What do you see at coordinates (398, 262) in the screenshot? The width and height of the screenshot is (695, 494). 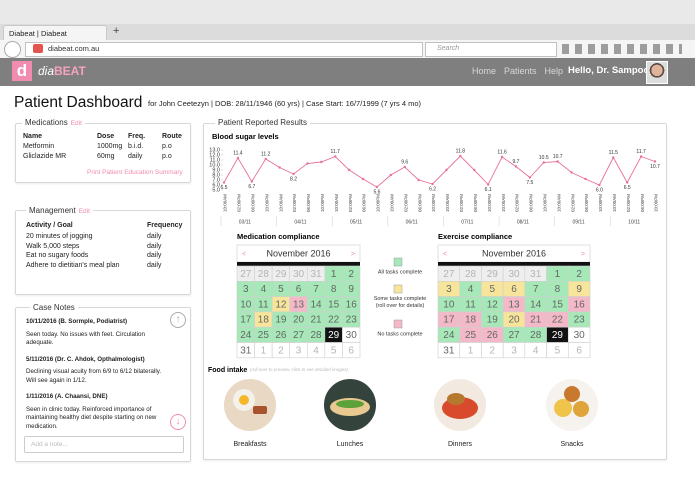 I see `legend-swatch` at bounding box center [398, 262].